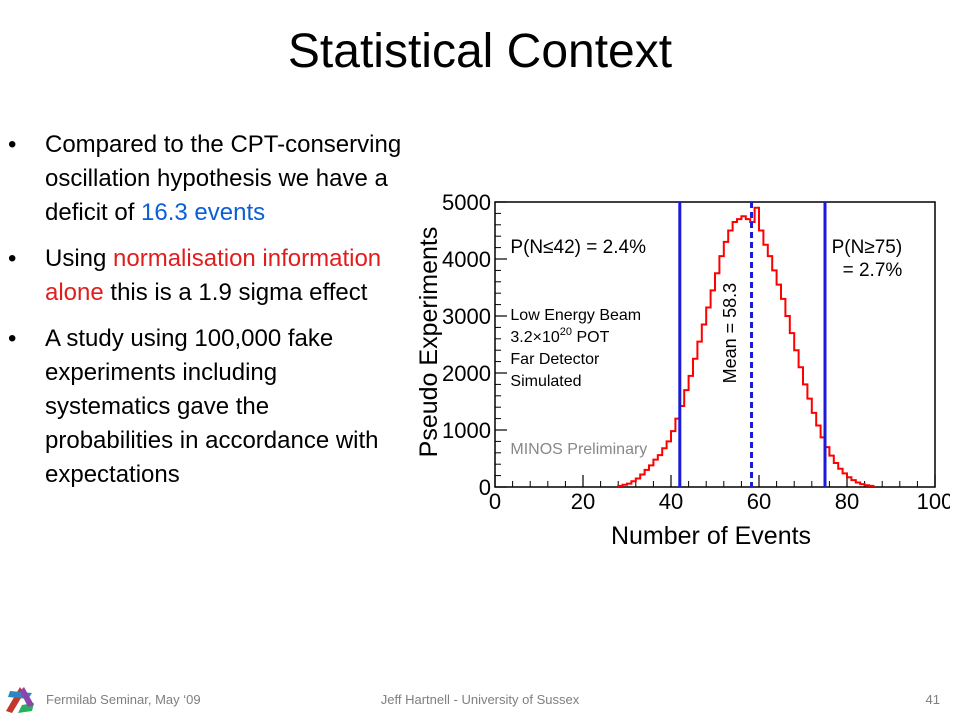 The width and height of the screenshot is (960, 720). I want to click on x-axis-label: Number of Events, so click(711, 536).